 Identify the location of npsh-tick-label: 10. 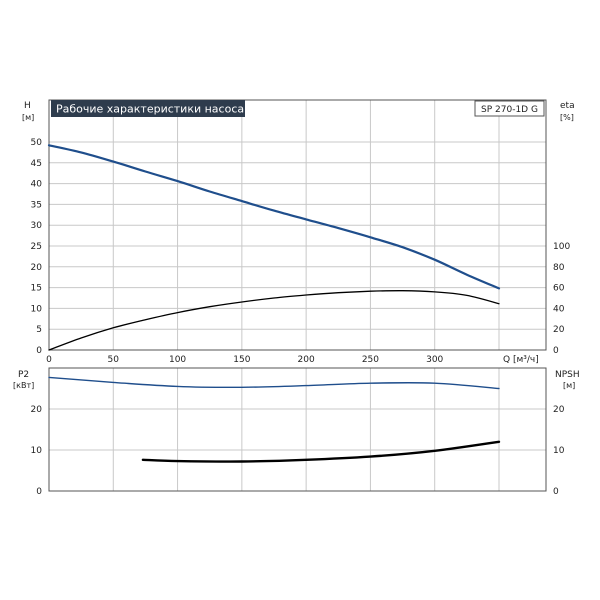
(559, 451).